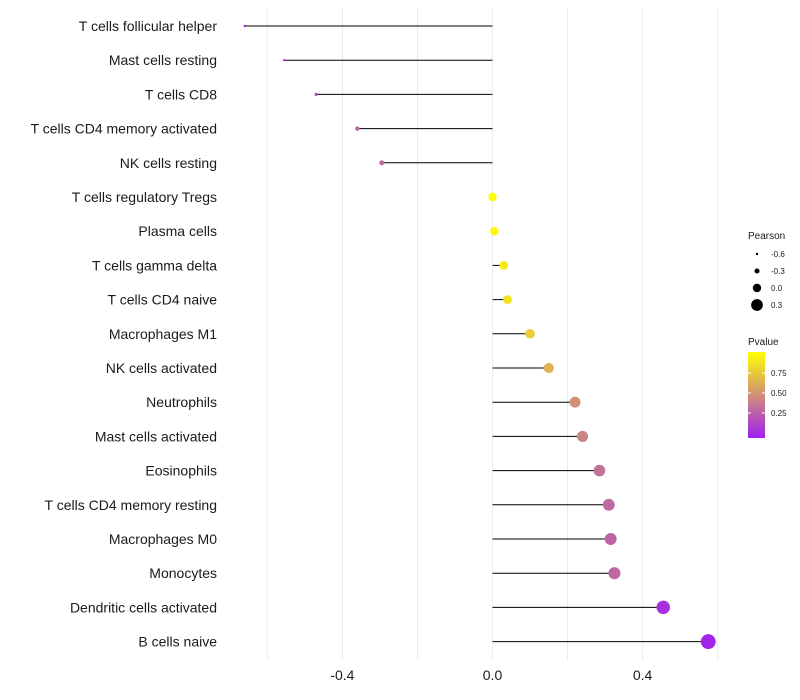 Image resolution: width=800 pixels, height=700 pixels. I want to click on y-label-t-cells-gamma-delta: T cells gamma delta, so click(154, 265).